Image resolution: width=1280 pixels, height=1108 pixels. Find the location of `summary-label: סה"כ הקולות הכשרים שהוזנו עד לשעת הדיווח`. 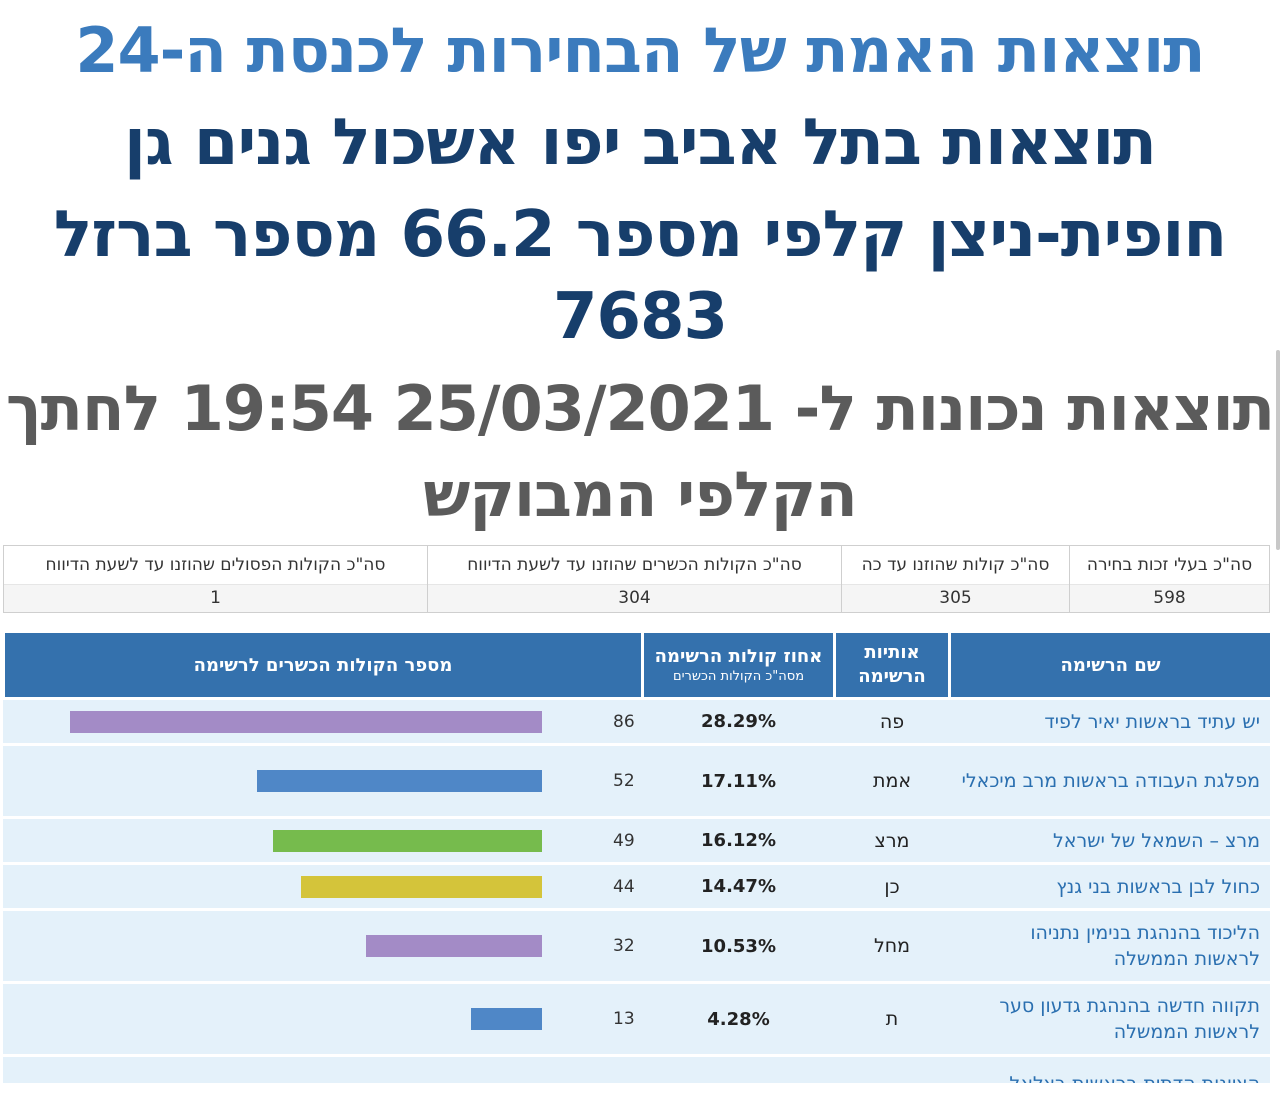

summary-label: סה"כ הקולות הכשרים שהוזנו עד לשעת הדיווח is located at coordinates (634, 565).